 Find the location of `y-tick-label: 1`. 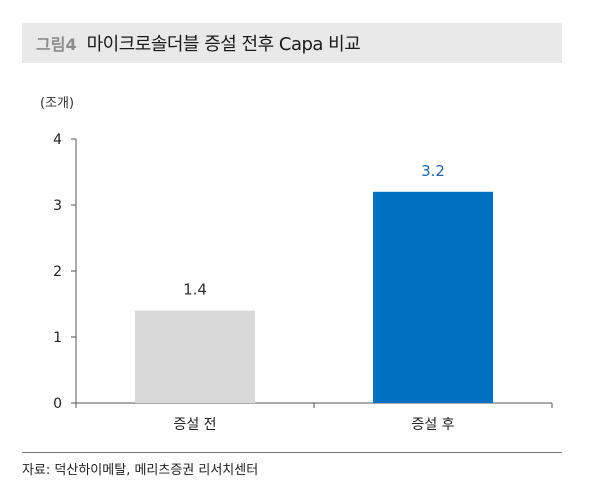

y-tick-label: 1 is located at coordinates (57, 338).